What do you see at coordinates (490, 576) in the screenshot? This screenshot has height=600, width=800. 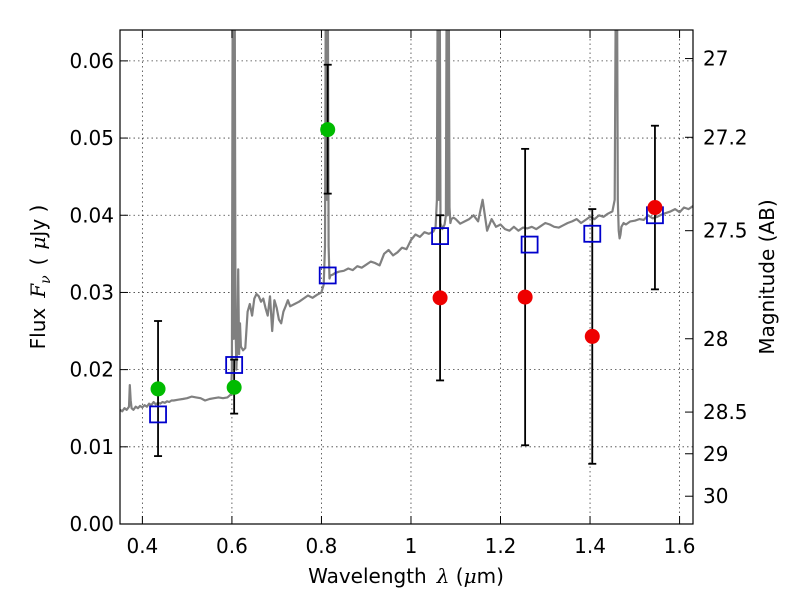 I see `x-axis-unit-close: m)` at bounding box center [490, 576].